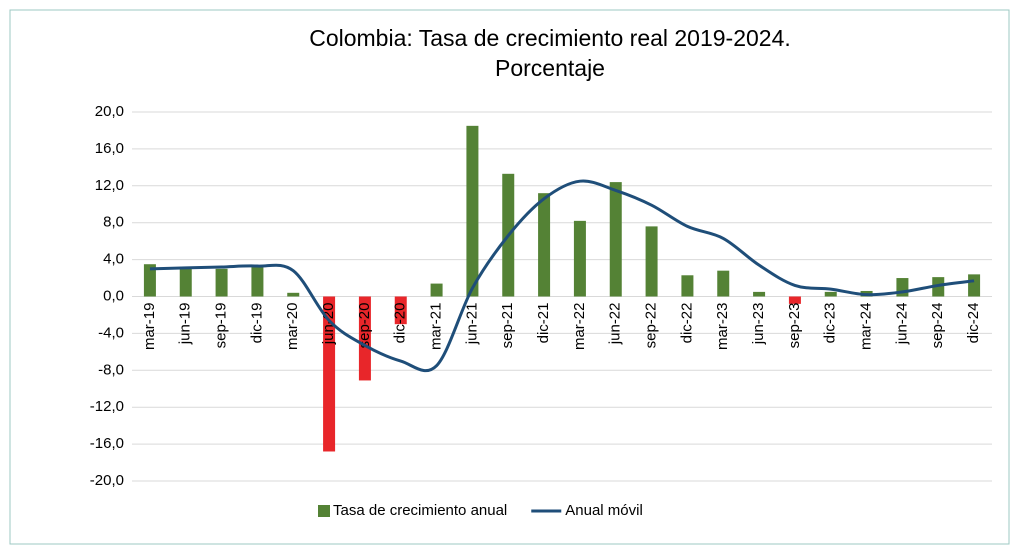  I want to click on y-tick-label: 8,0, so click(113, 222).